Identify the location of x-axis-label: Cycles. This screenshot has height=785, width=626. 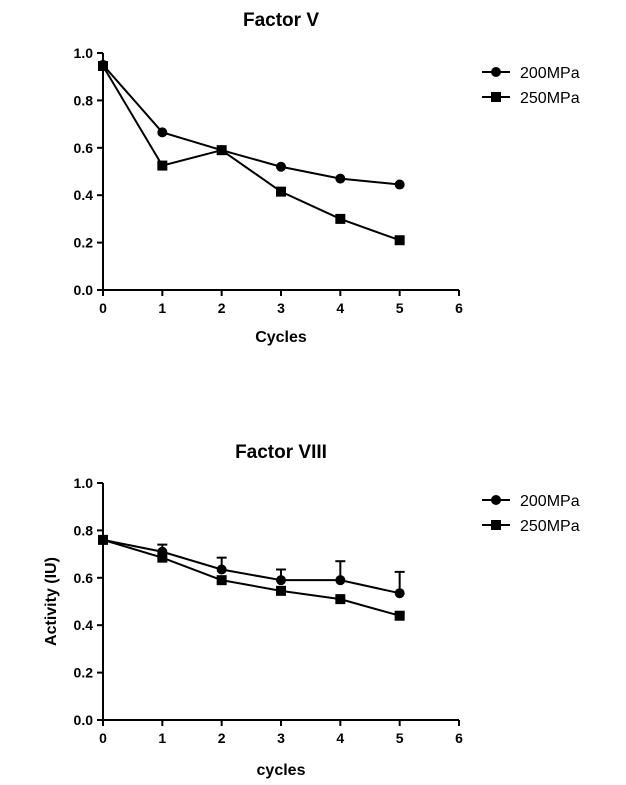
(281, 337).